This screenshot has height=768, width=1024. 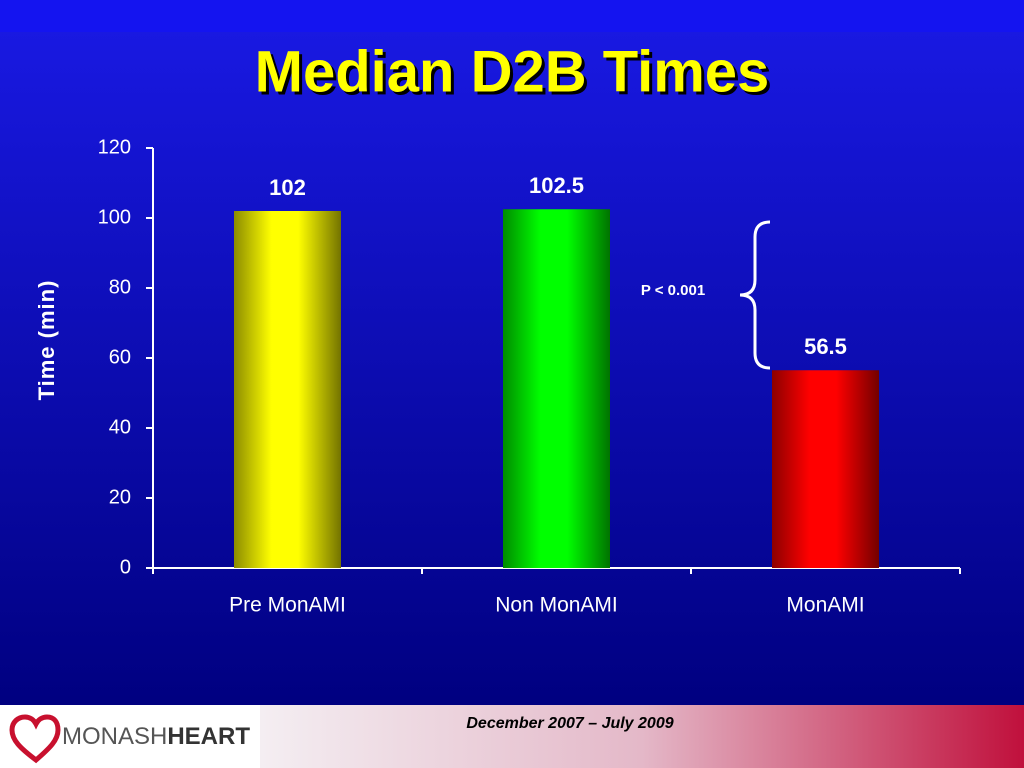 What do you see at coordinates (114, 217) in the screenshot?
I see `y-tick-label: 100` at bounding box center [114, 217].